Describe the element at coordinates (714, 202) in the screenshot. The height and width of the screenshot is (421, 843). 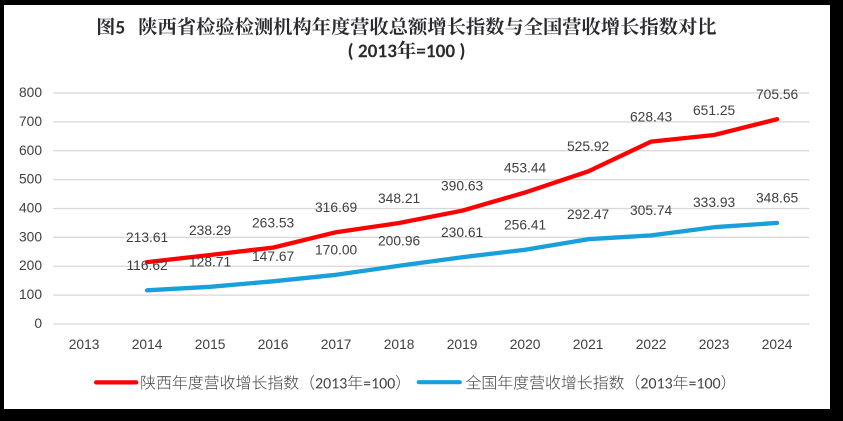
I see `svg-text: 333.93` at that location.